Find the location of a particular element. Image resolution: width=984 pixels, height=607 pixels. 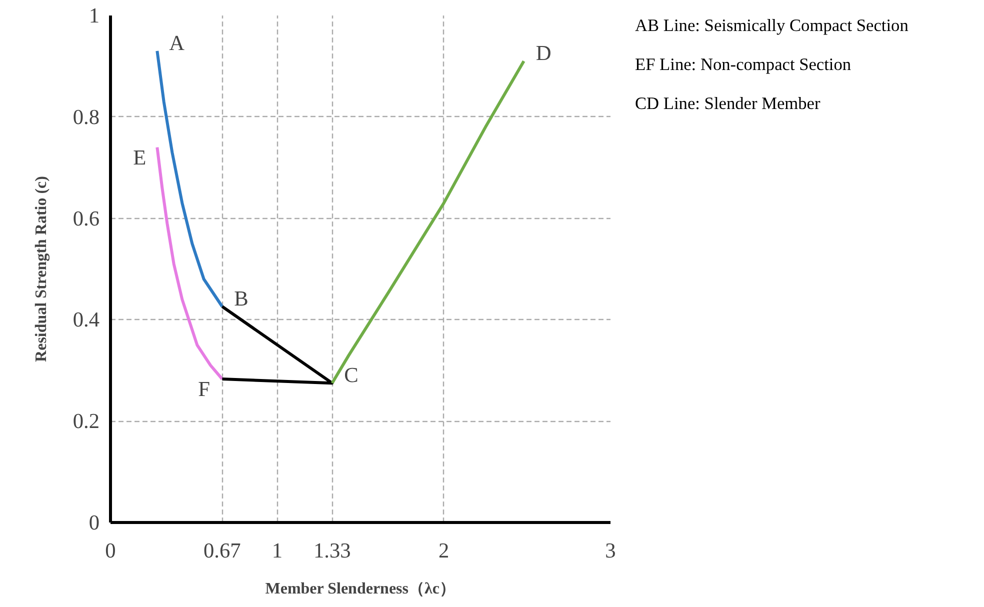

annotation: C is located at coordinates (351, 375).